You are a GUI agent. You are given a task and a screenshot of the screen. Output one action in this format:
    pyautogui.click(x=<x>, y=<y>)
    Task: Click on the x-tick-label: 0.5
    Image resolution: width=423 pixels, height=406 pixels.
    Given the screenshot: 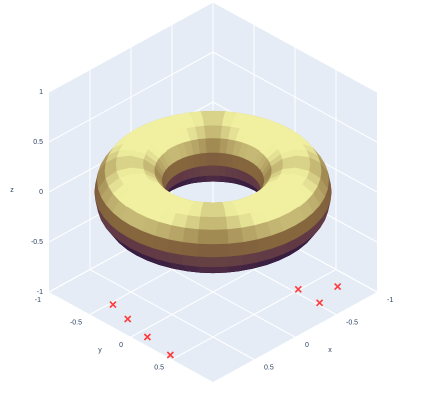 What is the action you would take?
    pyautogui.click(x=269, y=367)
    